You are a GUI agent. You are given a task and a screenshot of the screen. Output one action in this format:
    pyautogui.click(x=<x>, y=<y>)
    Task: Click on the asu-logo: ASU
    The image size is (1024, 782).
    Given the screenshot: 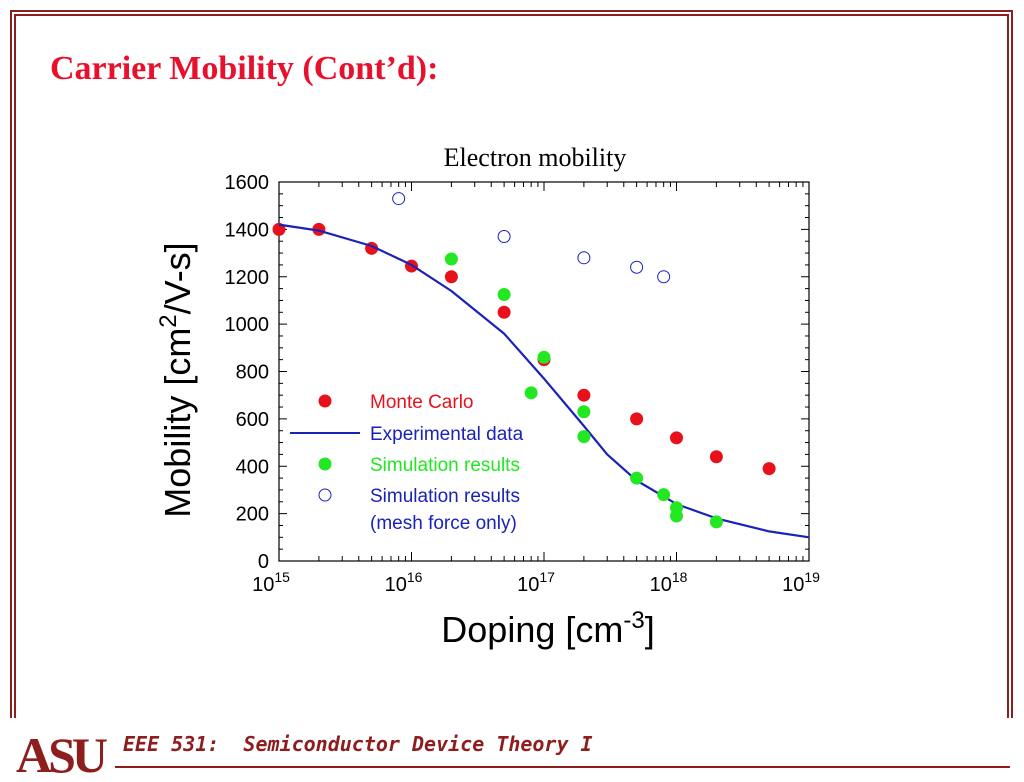 What is the action you would take?
    pyautogui.click(x=63, y=754)
    